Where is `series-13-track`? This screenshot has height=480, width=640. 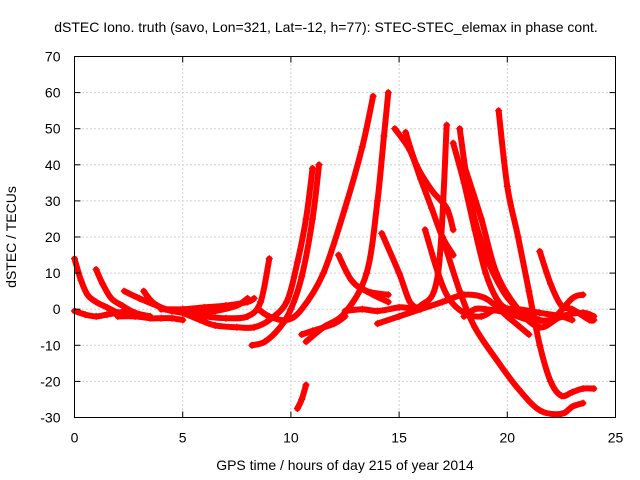 series-13-track is located at coordinates (347, 217).